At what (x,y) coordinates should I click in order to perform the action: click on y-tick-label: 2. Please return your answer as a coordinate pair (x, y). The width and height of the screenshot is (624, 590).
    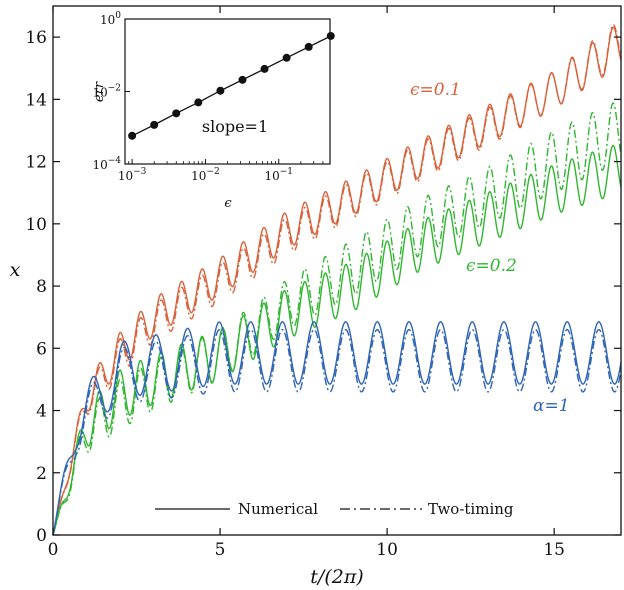
    Looking at the image, I should click on (41, 474).